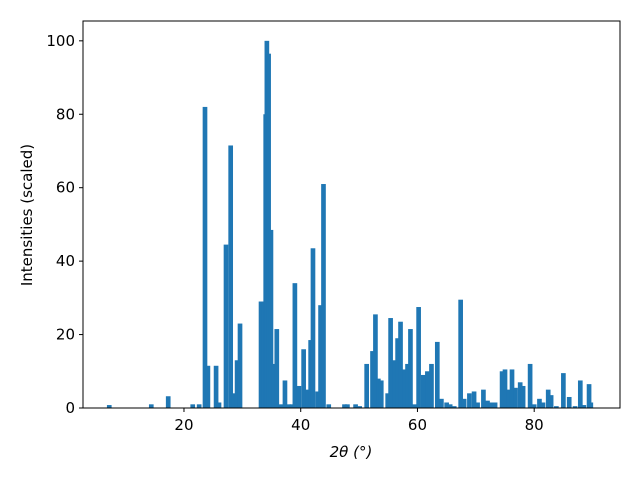 This screenshot has height=480, width=640. Describe the element at coordinates (27, 215) in the screenshot. I see `y-axis-label: Intensities (scaled)` at that location.